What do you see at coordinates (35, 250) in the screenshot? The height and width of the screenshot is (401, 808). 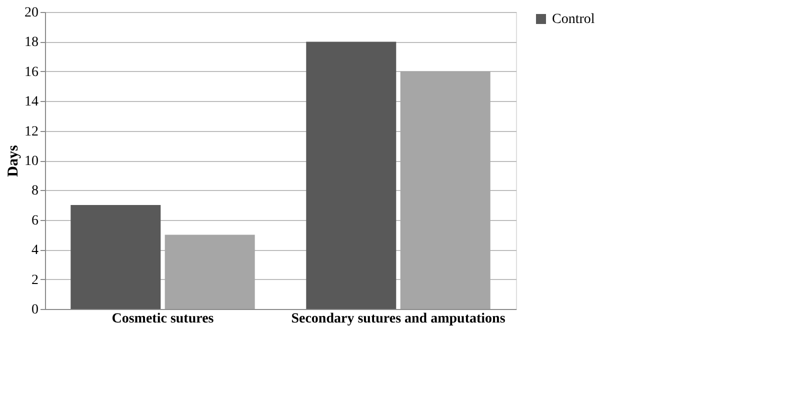 I see `y-tick-label: 4` at bounding box center [35, 250].